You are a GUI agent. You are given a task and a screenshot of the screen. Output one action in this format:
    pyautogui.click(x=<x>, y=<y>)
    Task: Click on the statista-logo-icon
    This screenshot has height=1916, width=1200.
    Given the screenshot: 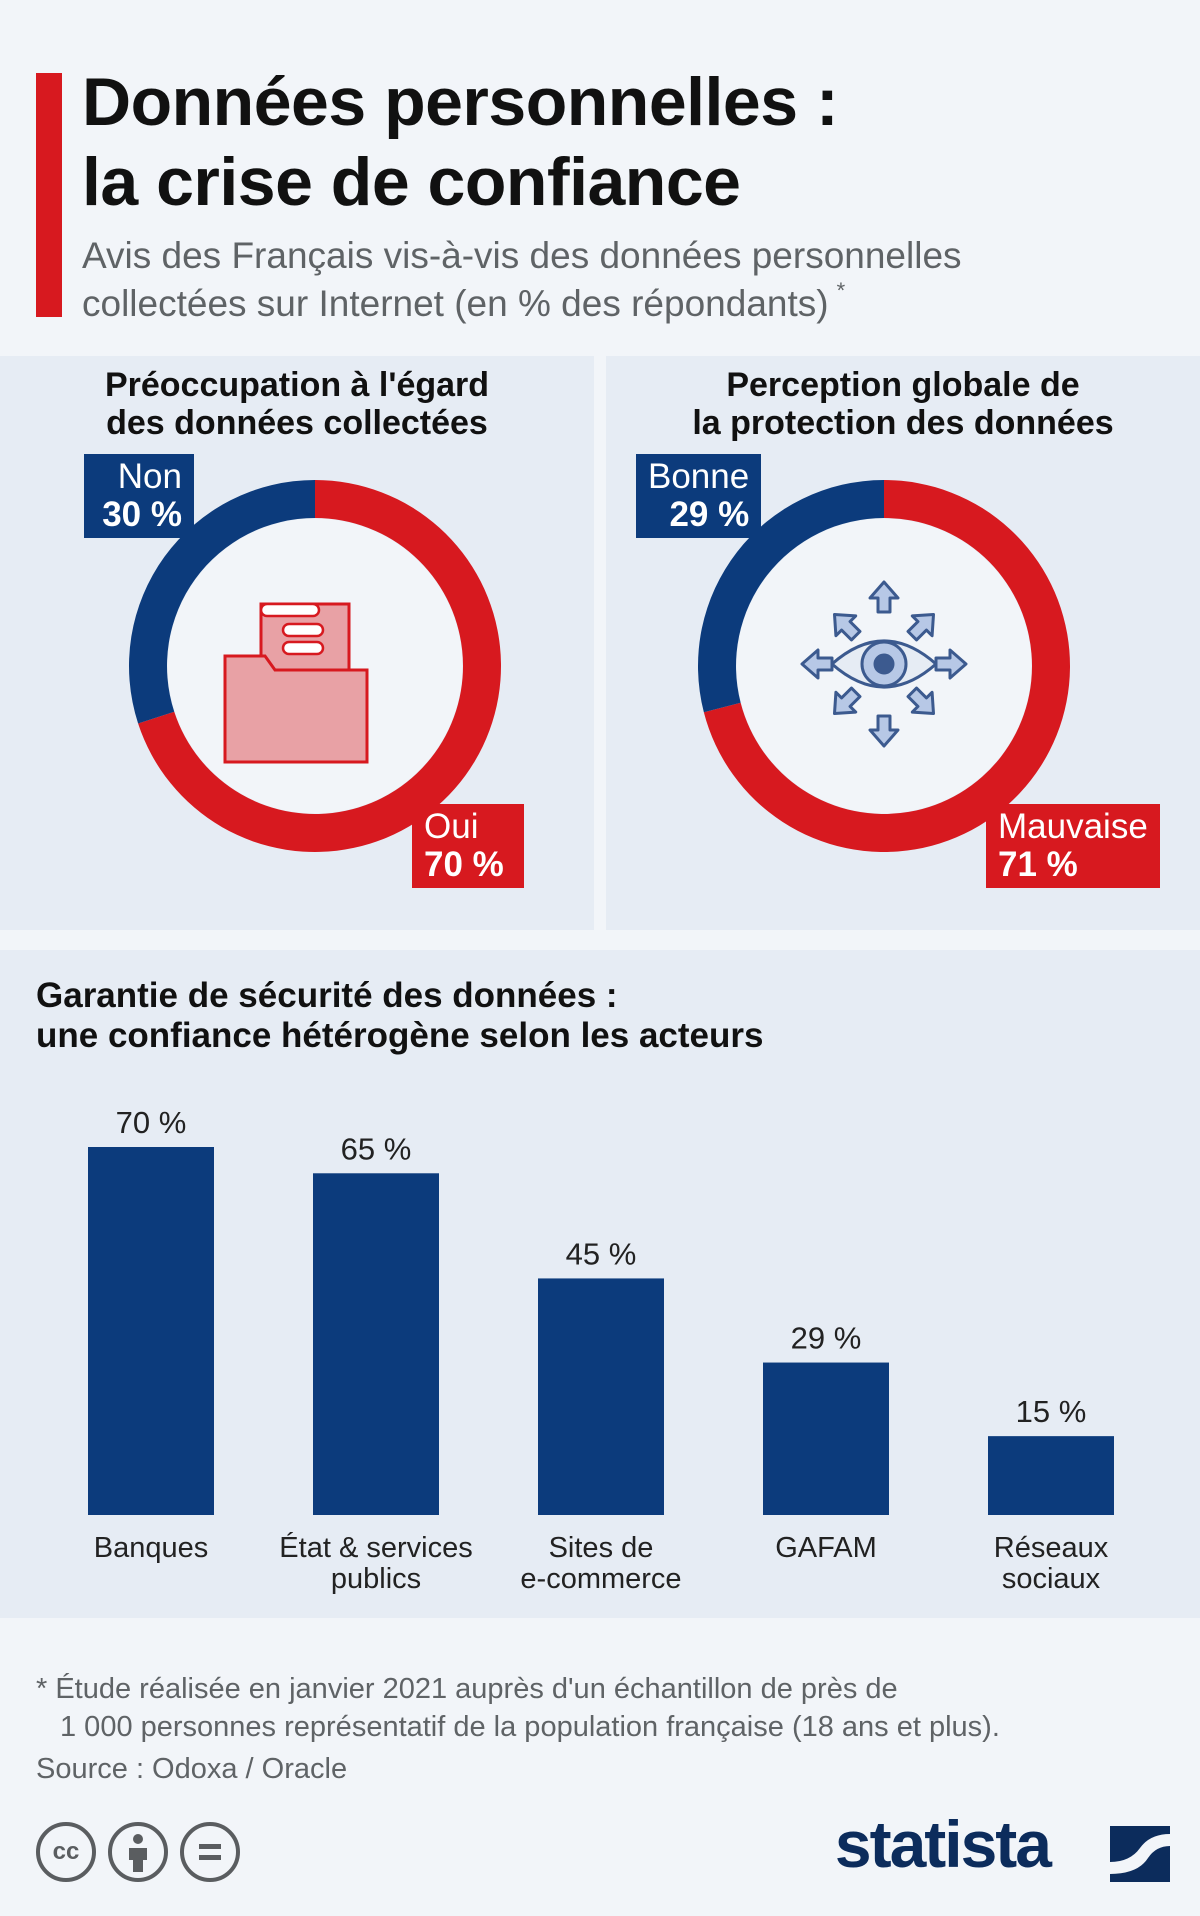 What is the action you would take?
    pyautogui.click(x=1140, y=1854)
    